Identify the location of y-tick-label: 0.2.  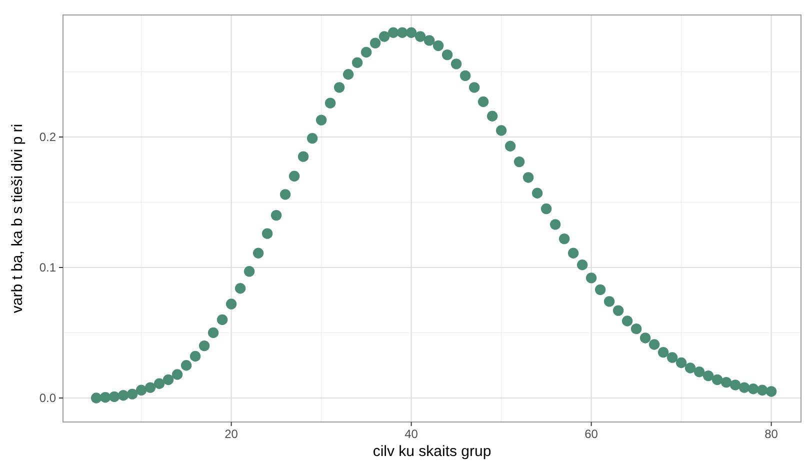
(47, 137).